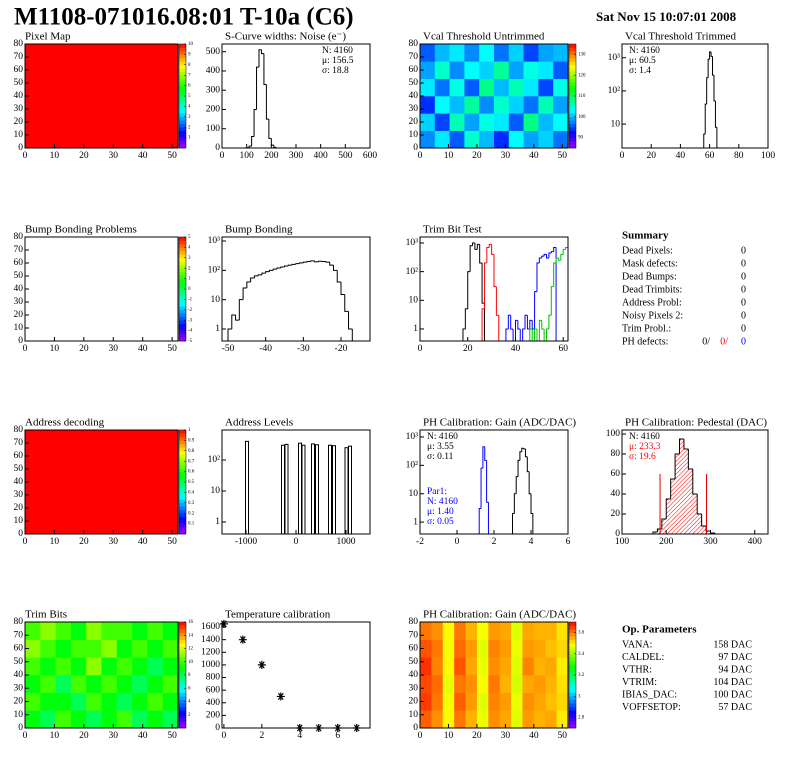 The height and width of the screenshot is (772, 796). Describe the element at coordinates (614, 58) in the screenshot. I see `y-tick-label: 10³` at that location.